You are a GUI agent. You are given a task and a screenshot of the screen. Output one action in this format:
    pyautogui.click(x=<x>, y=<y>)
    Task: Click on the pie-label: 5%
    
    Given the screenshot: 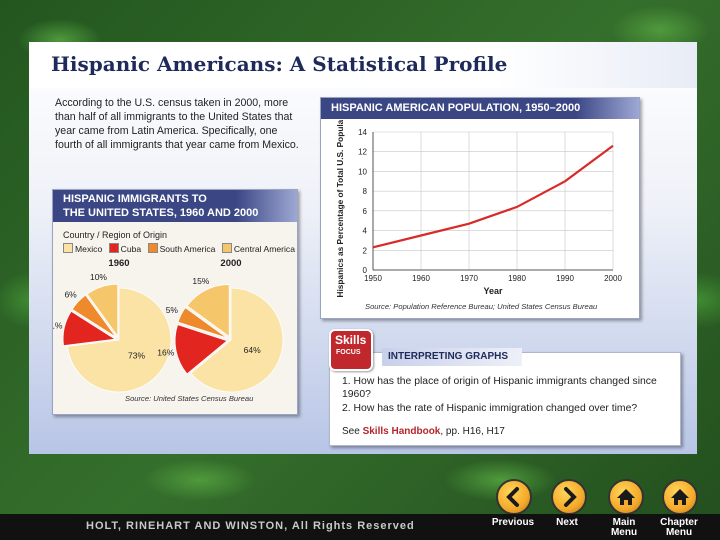 What is the action you would take?
    pyautogui.click(x=172, y=310)
    